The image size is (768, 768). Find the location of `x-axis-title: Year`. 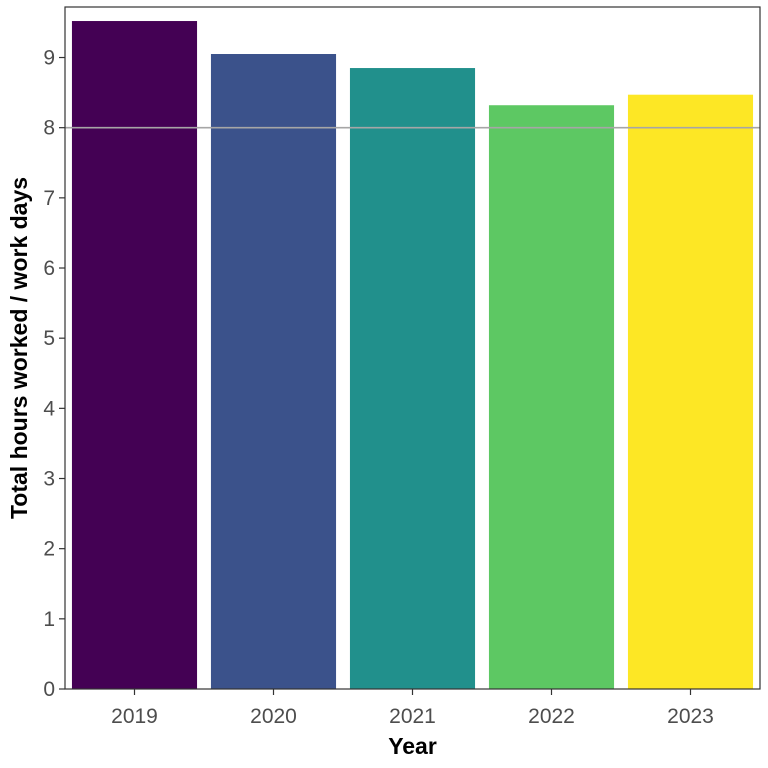

x-axis-title: Year is located at coordinates (412, 746).